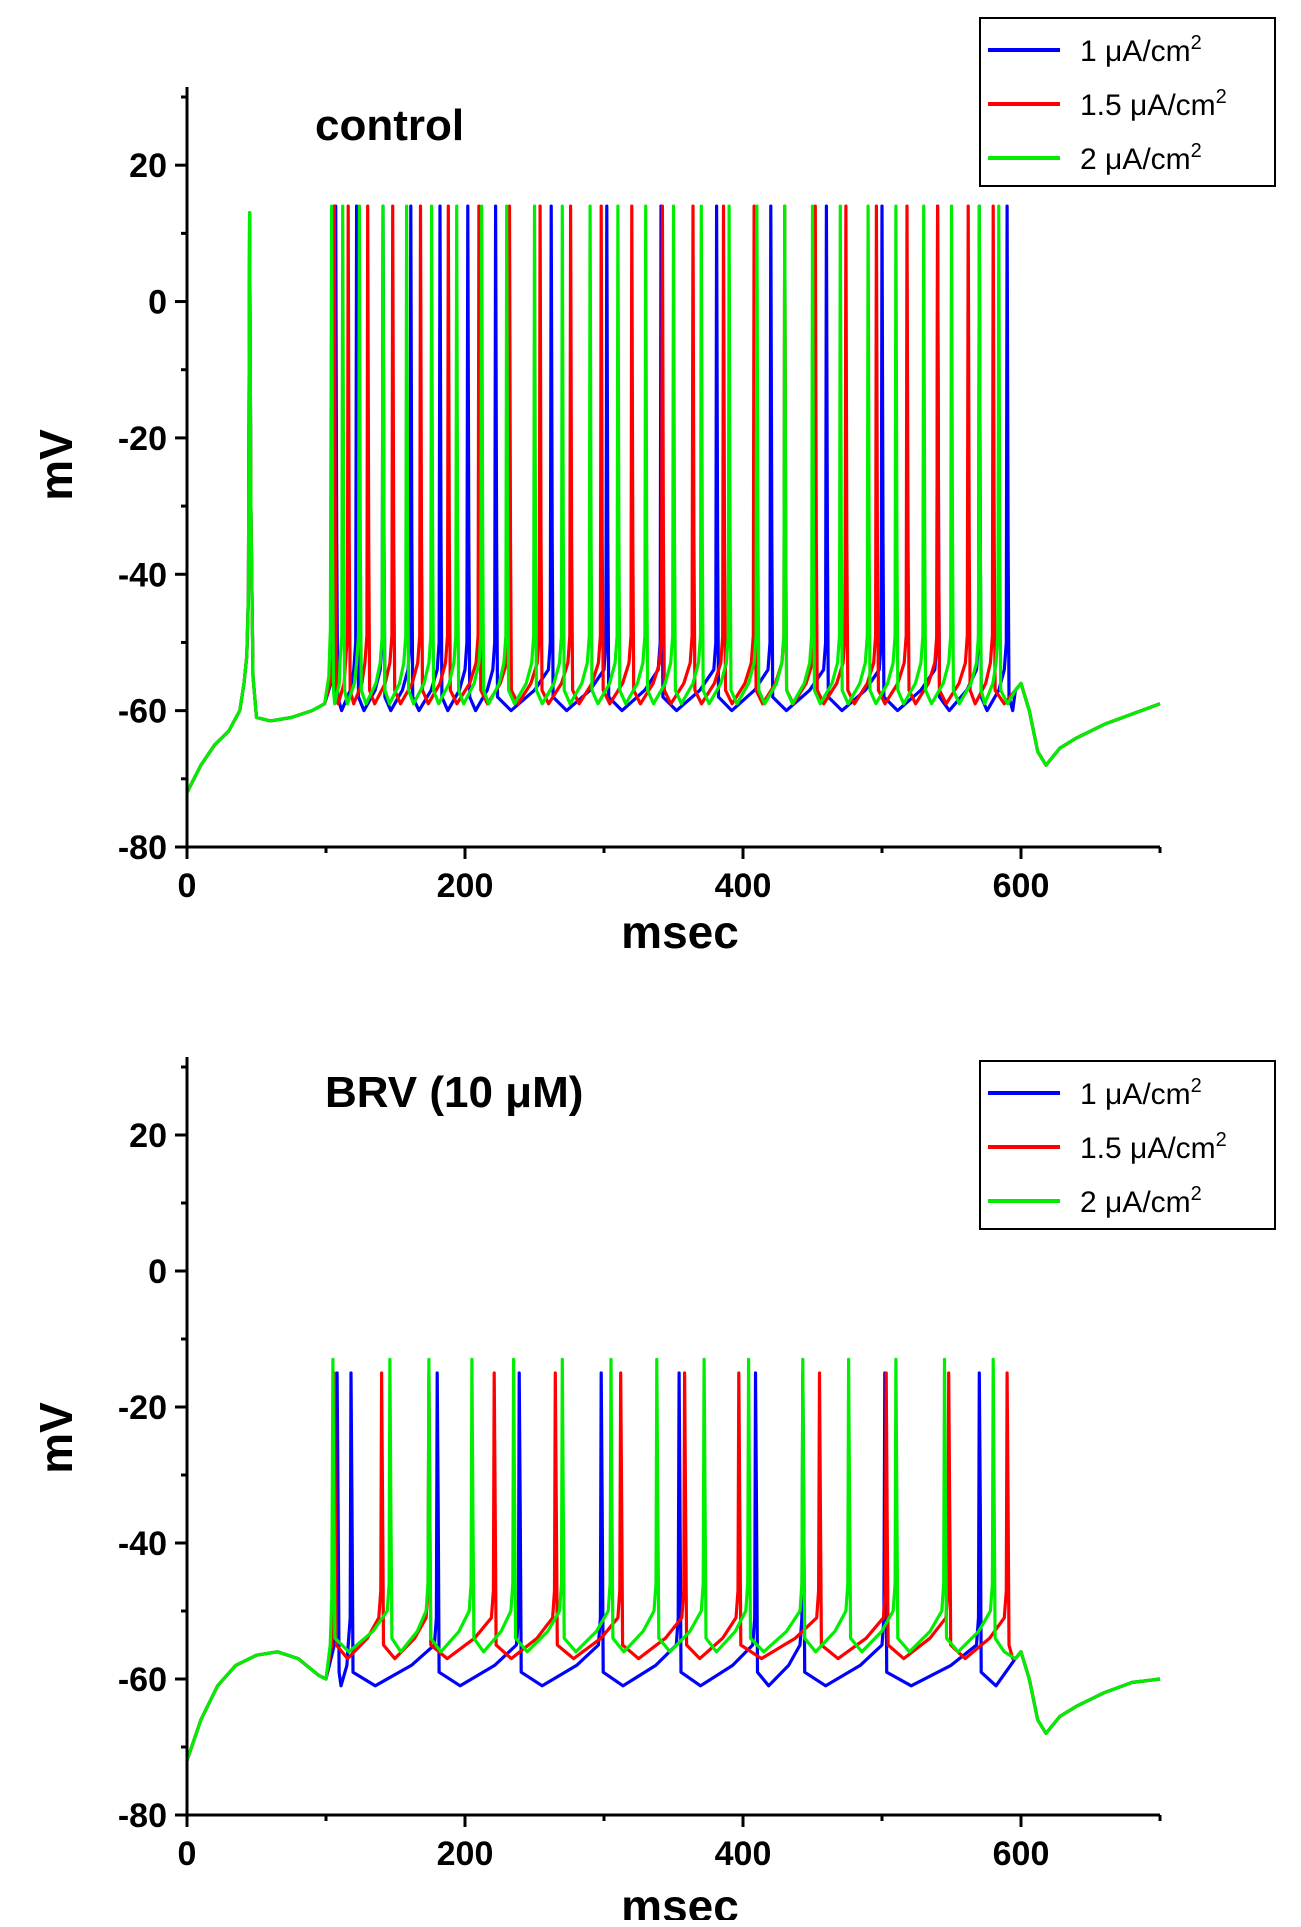 The height and width of the screenshot is (1927, 1301). I want to click on chart-title: control, so click(389, 125).